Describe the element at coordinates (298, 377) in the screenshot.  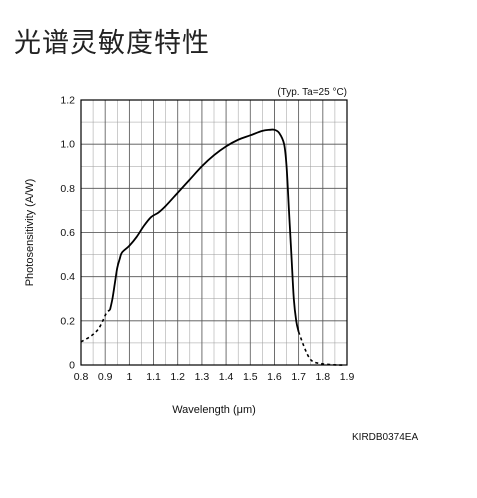
I see `x-tick-label: 1.7` at that location.